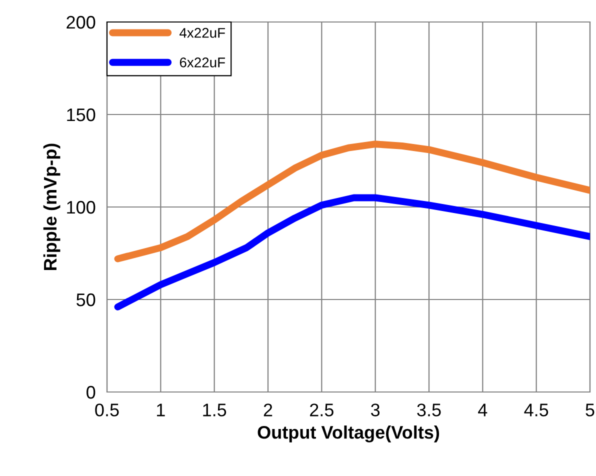 This screenshot has width=596, height=476. Describe the element at coordinates (590, 410) in the screenshot. I see `x-tick-label: 5` at that location.